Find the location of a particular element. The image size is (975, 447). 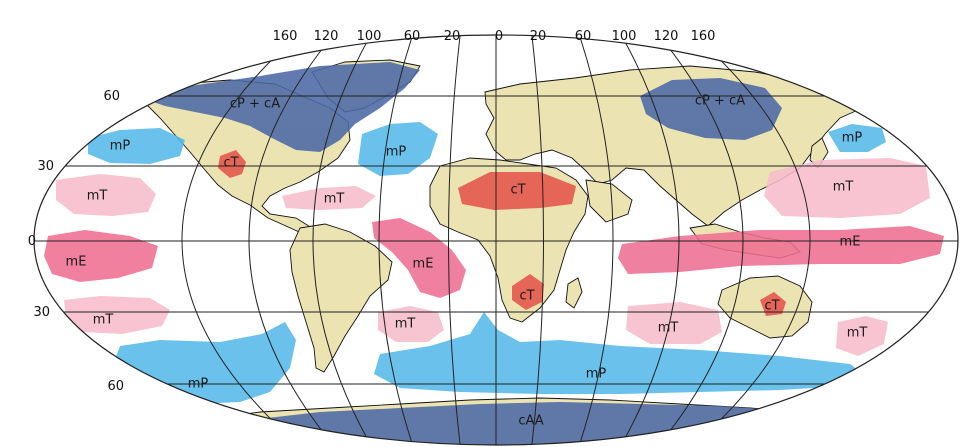

lon-label-w120: 120 is located at coordinates (326, 36).